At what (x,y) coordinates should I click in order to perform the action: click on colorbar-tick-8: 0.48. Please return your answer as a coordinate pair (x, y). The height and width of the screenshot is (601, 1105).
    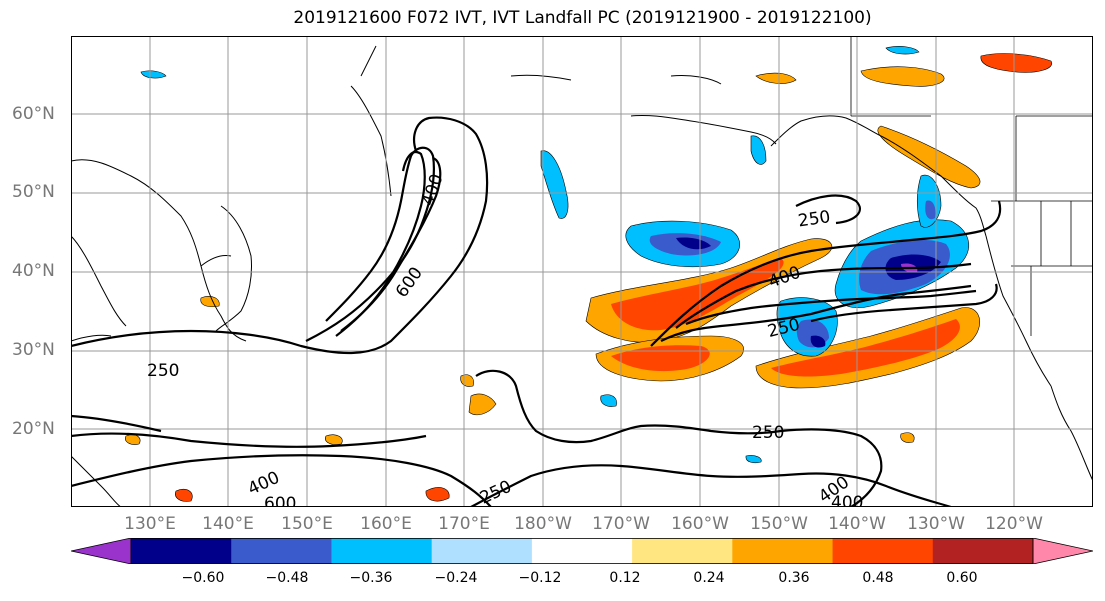
    Looking at the image, I should click on (878, 578).